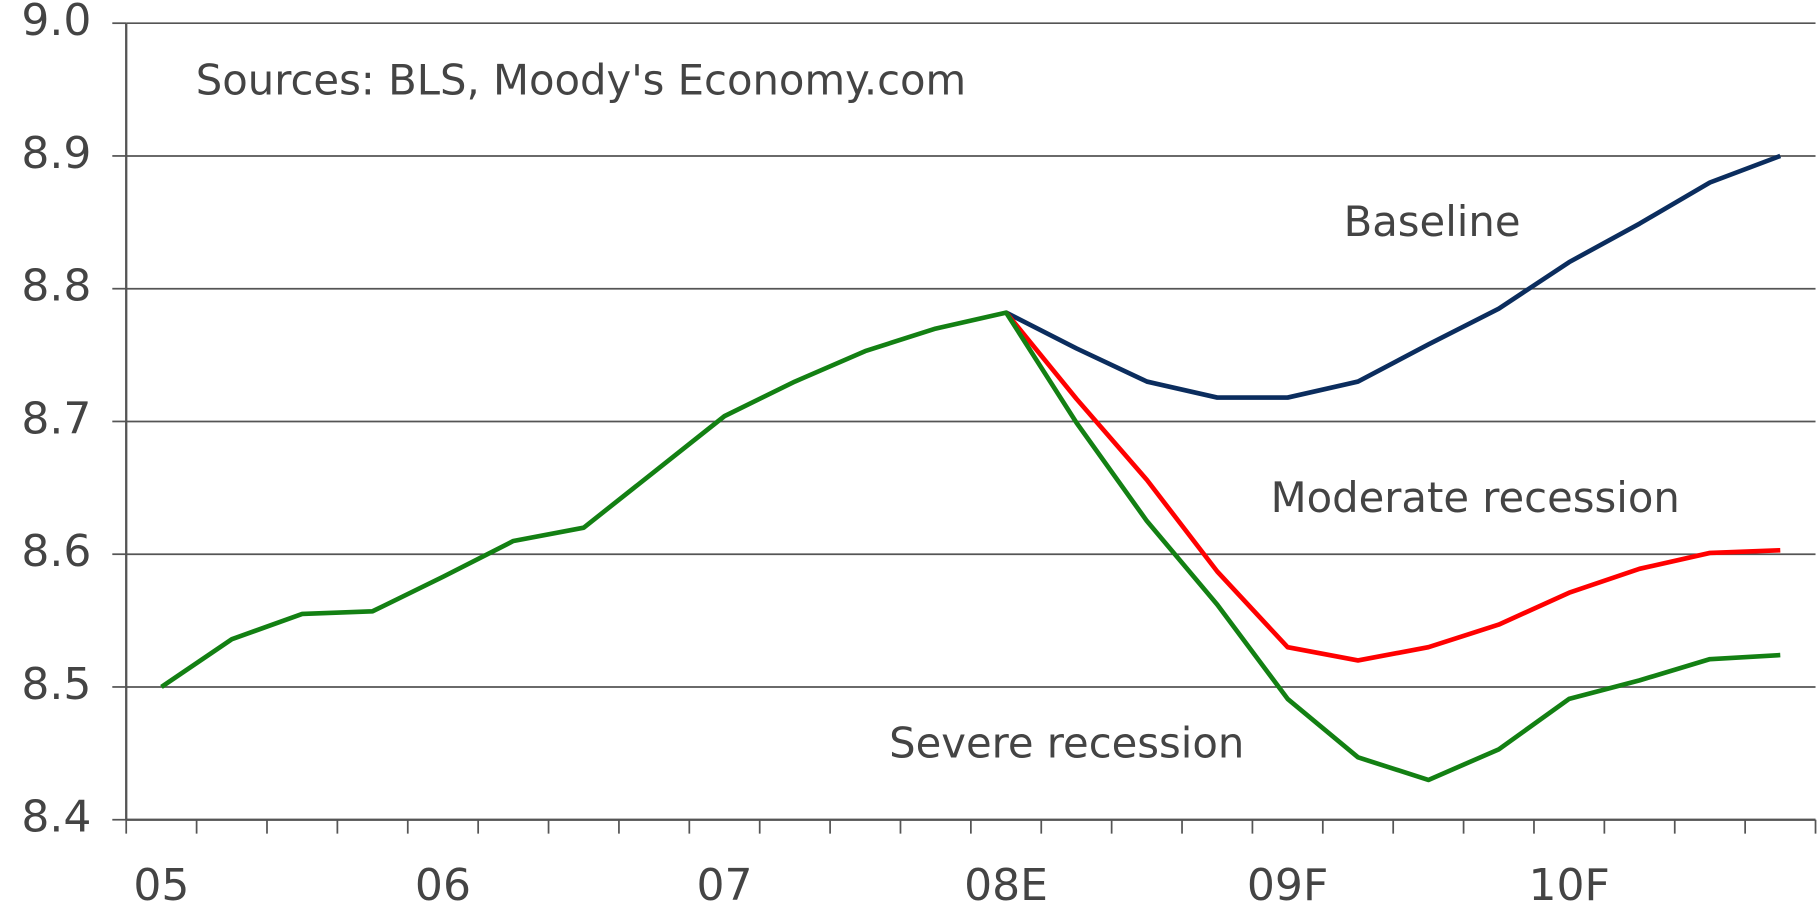 This screenshot has height=909, width=1820. Describe the element at coordinates (1568, 884) in the screenshot. I see `x-tick-label: 10F` at that location.